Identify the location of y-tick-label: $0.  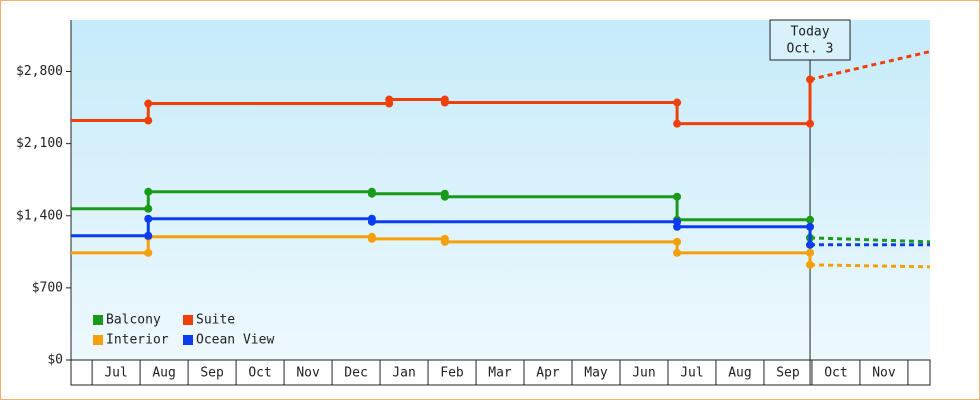
(55, 360).